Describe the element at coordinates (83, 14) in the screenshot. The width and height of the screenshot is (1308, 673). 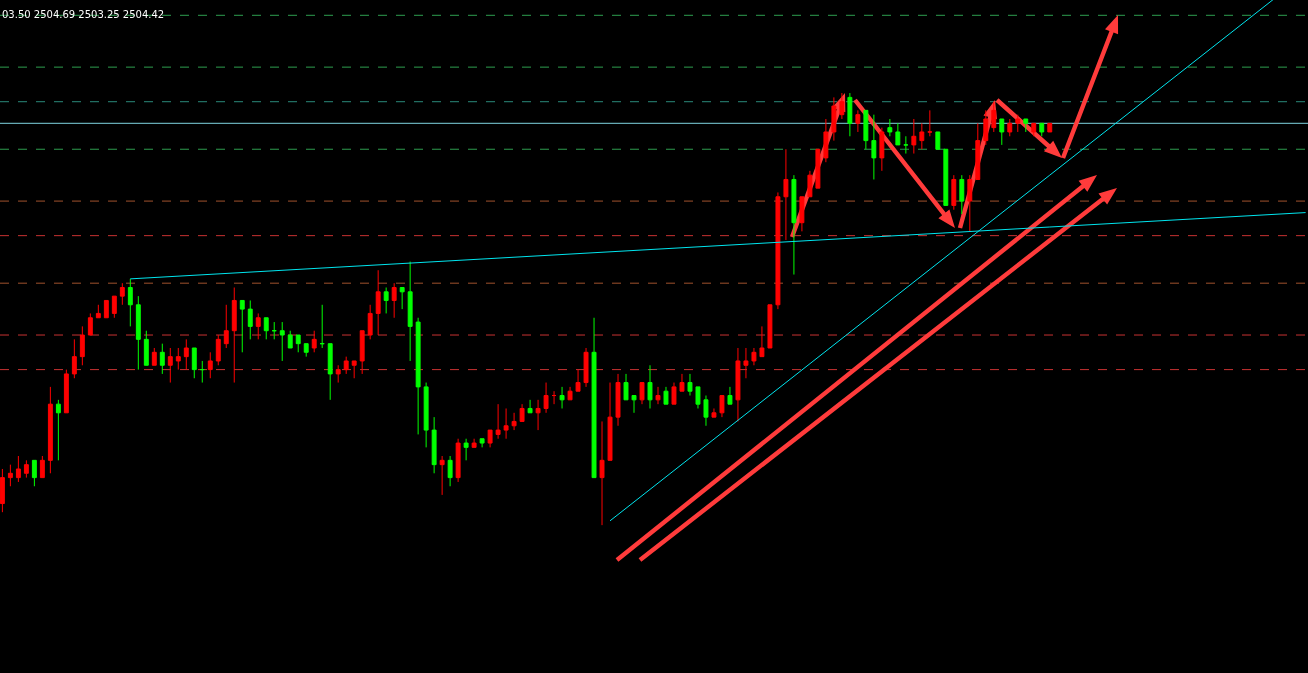
I see `text: 03.50 2504.69 2503.25 2504.42` at that location.